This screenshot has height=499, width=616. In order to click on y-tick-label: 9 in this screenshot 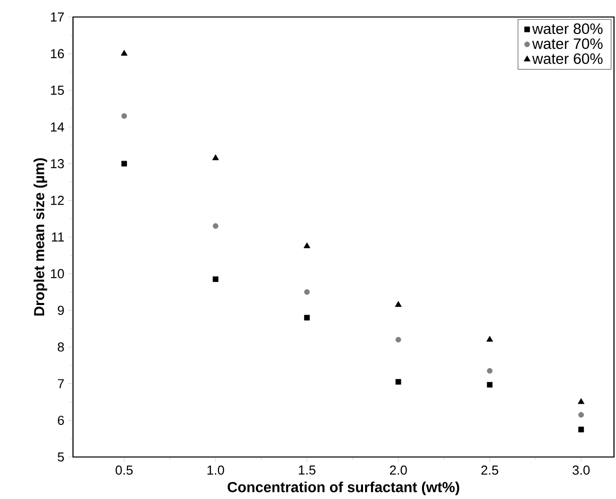, I will do `click(61, 310)`.